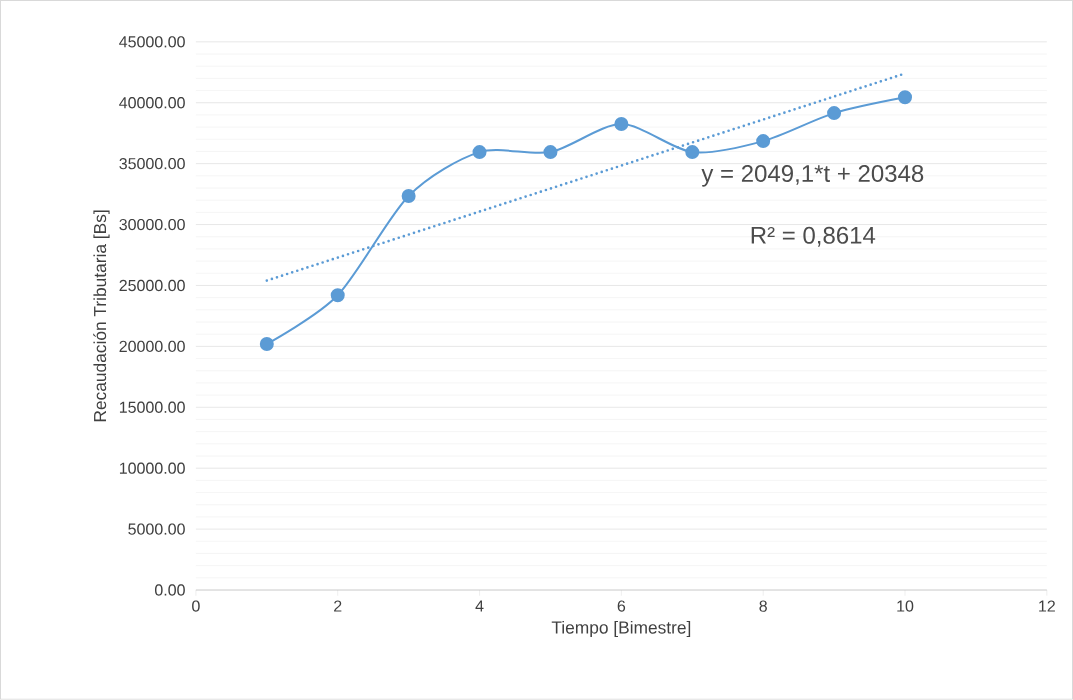 The height and width of the screenshot is (700, 1073). I want to click on y-tick-label: 30000.00, so click(152, 224).